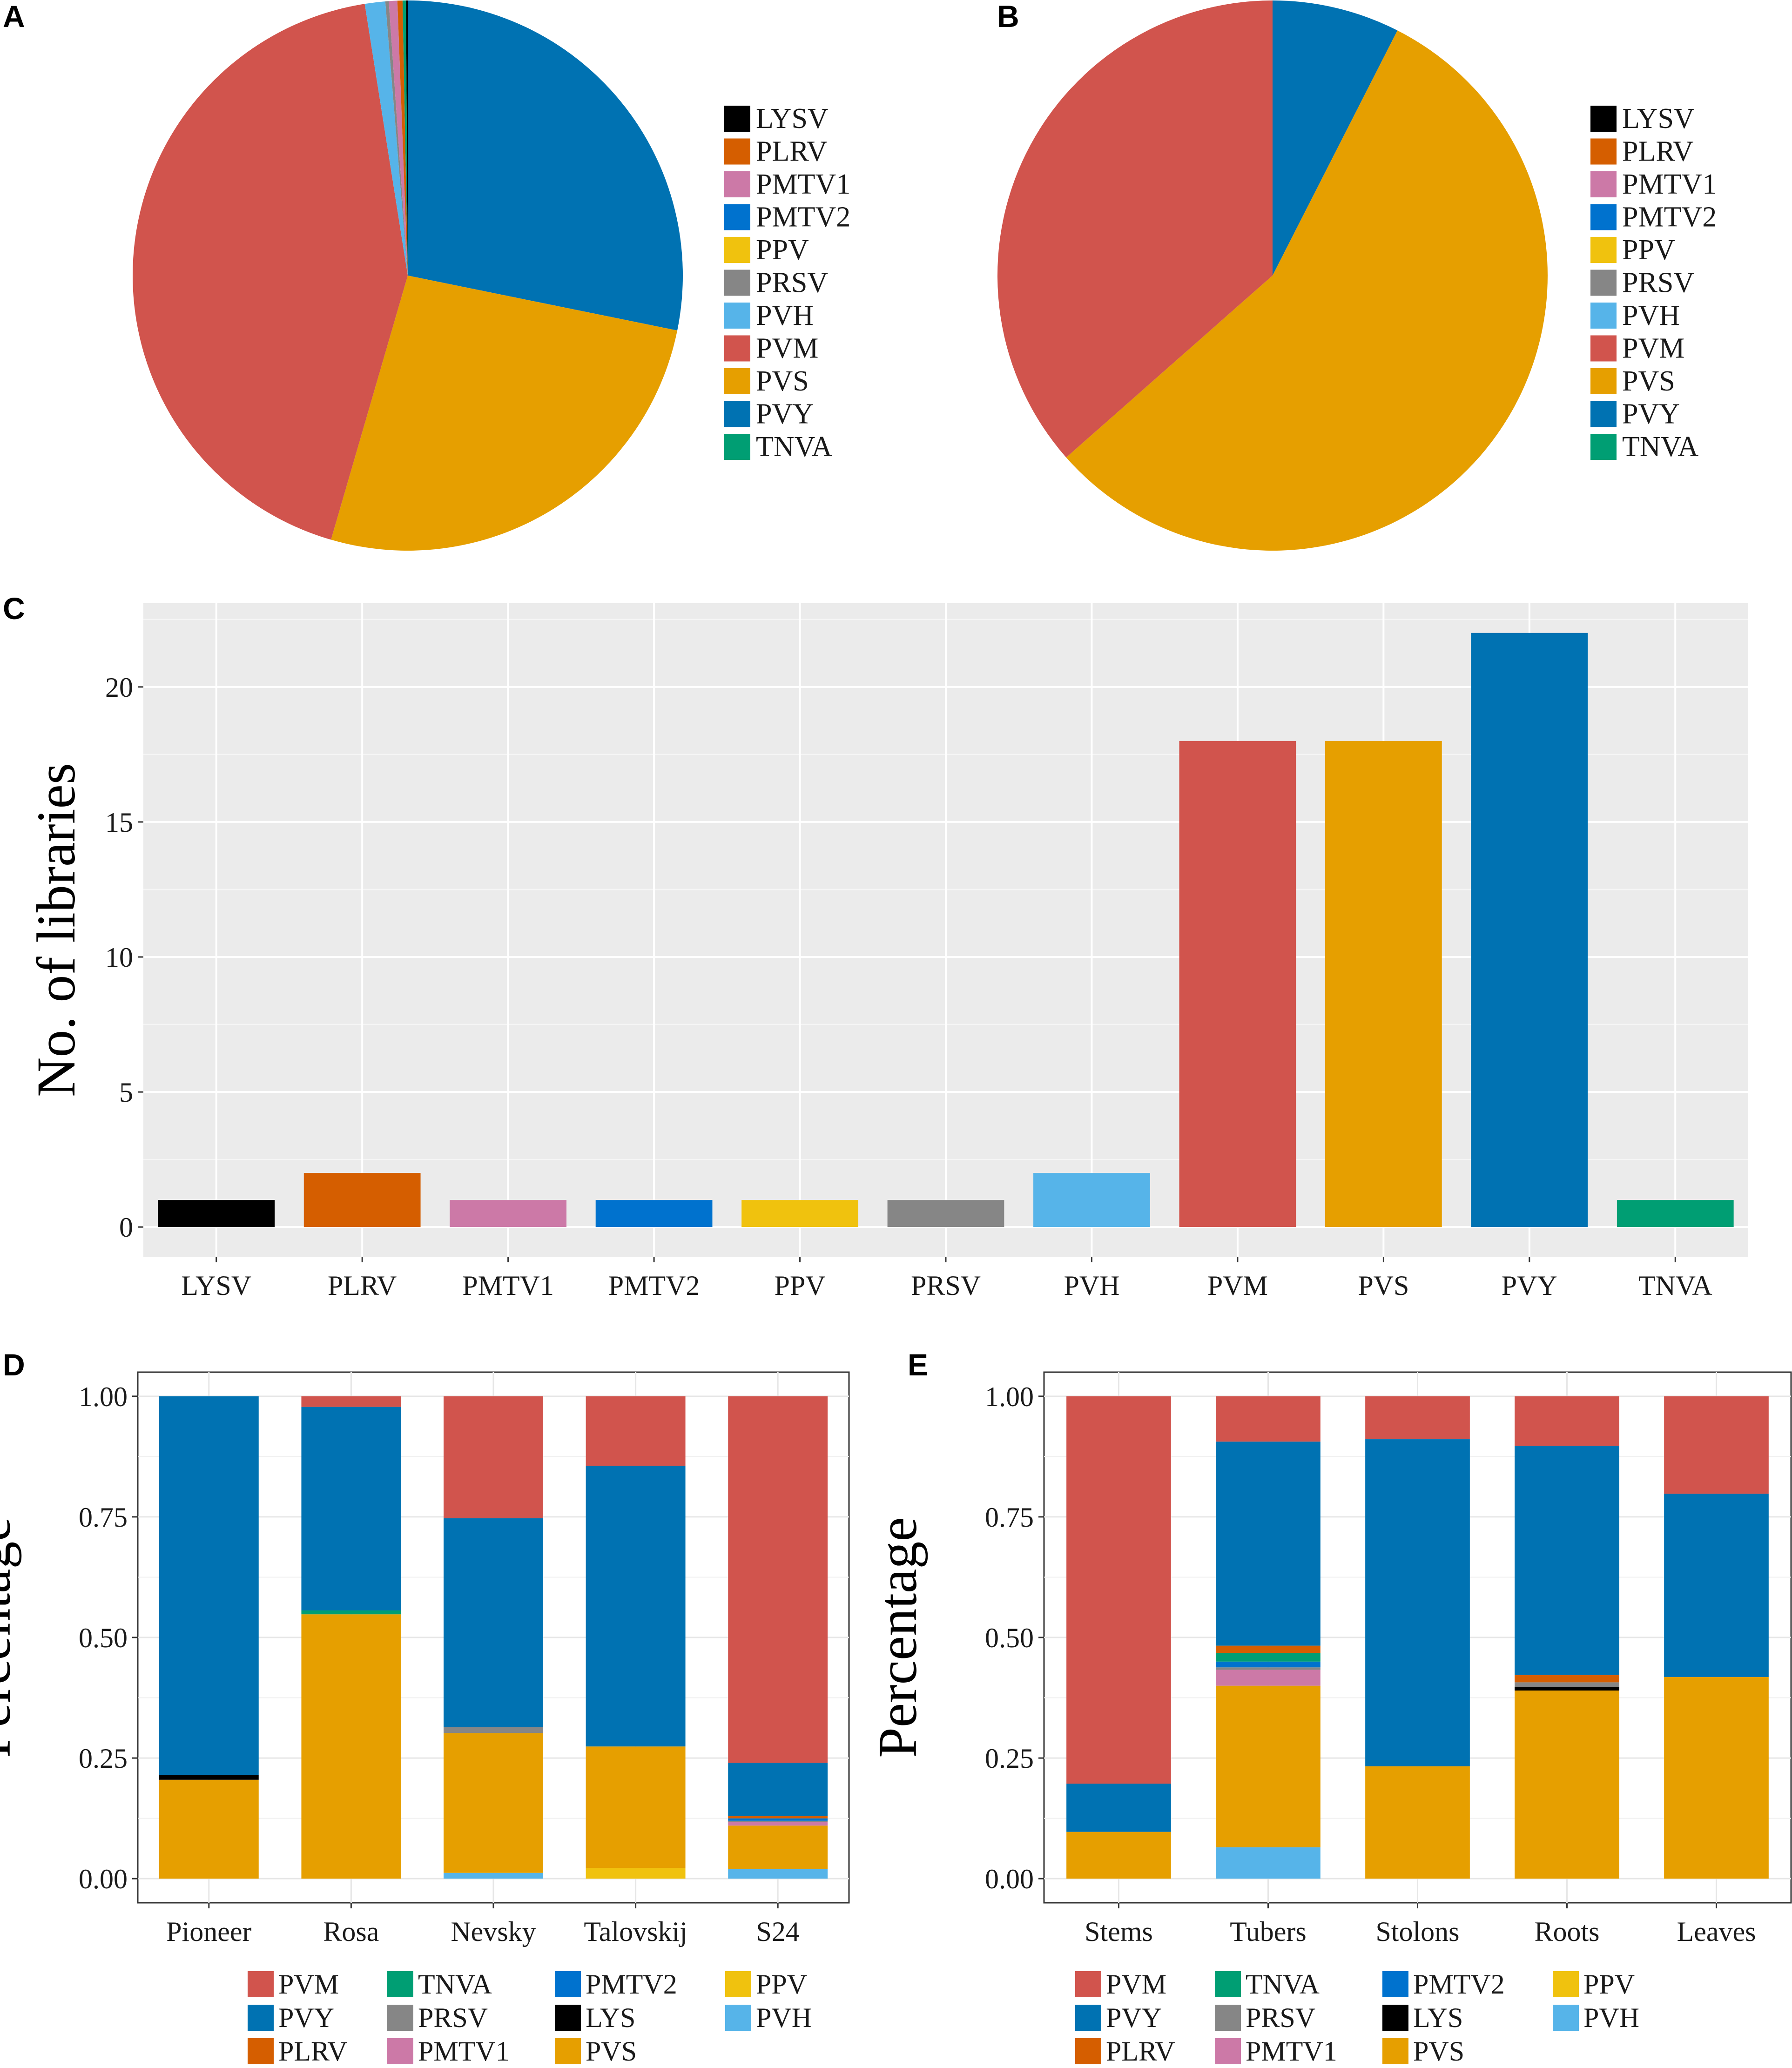 Image resolution: width=1792 pixels, height=2068 pixels. I want to click on bar-segment-talovskij-ppv, so click(636, 1873).